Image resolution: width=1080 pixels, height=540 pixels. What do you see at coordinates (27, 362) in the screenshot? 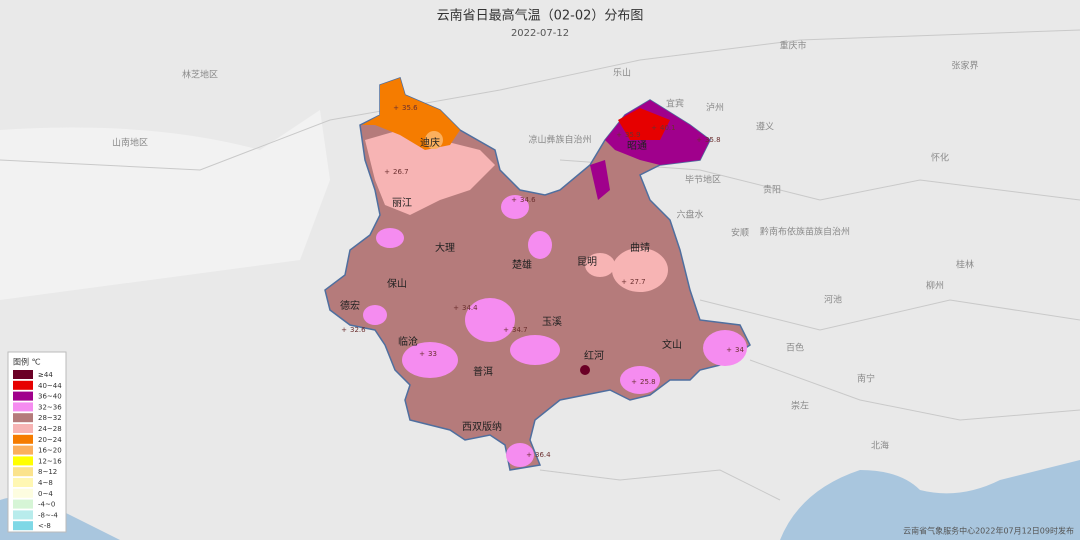
I see `legend-title: 图例 ℃` at bounding box center [27, 362].